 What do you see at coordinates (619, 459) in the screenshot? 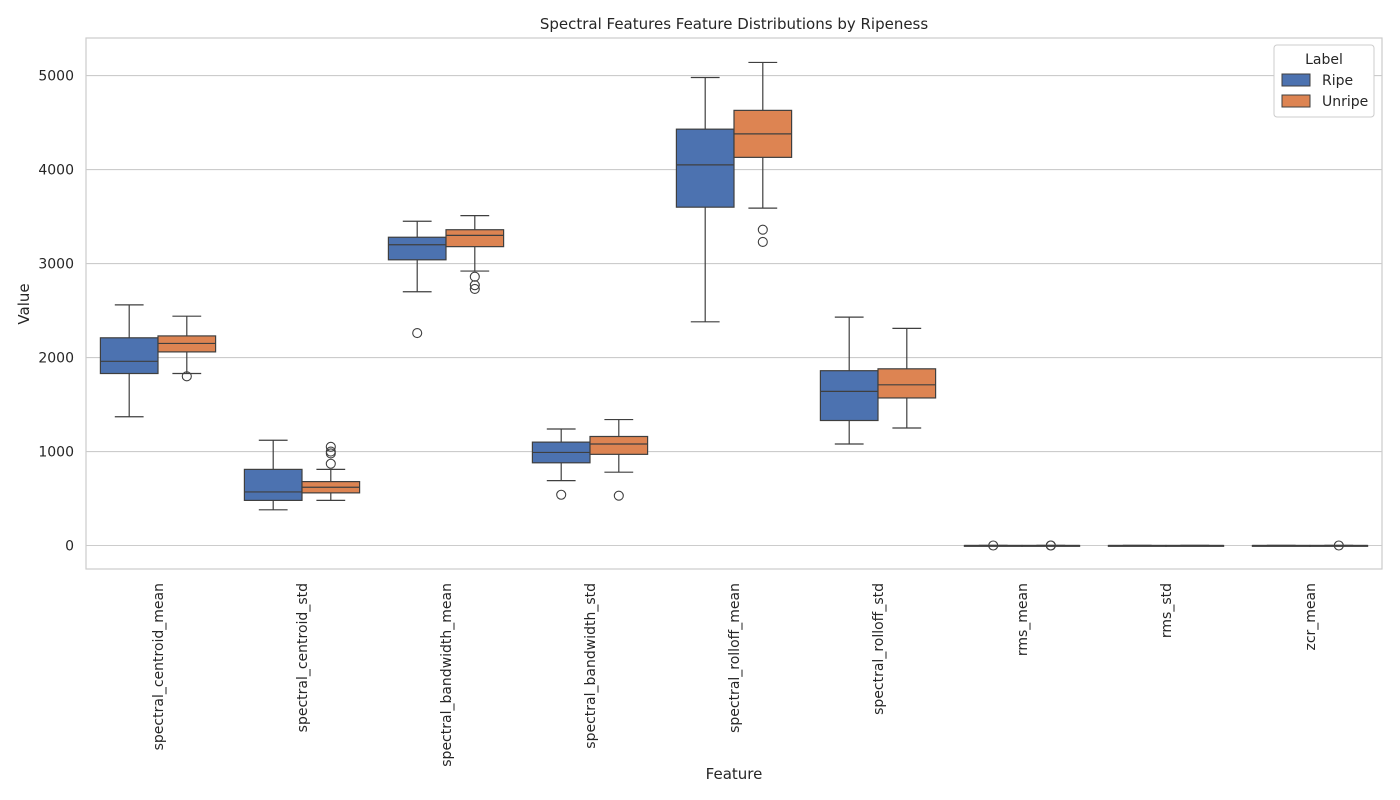
I see `box-unripe-spectral_bandwidth_std` at bounding box center [619, 459].